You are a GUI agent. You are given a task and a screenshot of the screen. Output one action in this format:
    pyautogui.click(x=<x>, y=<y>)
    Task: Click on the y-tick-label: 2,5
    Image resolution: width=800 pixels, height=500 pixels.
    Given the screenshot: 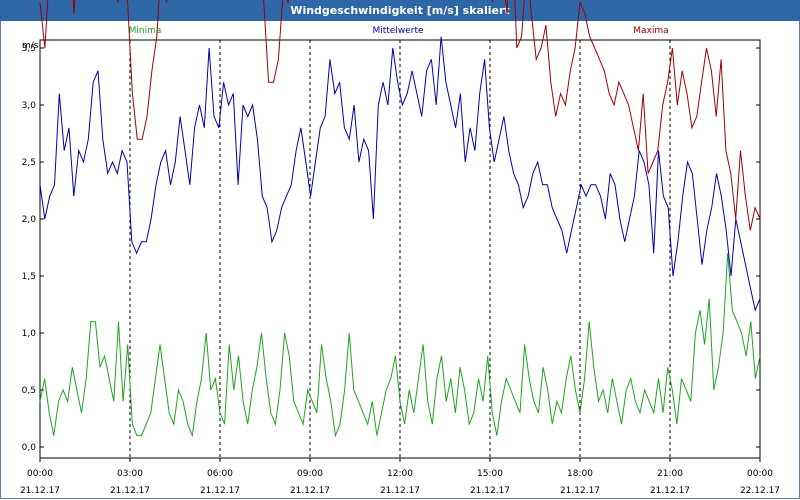 What is the action you would take?
    pyautogui.click(x=29, y=163)
    